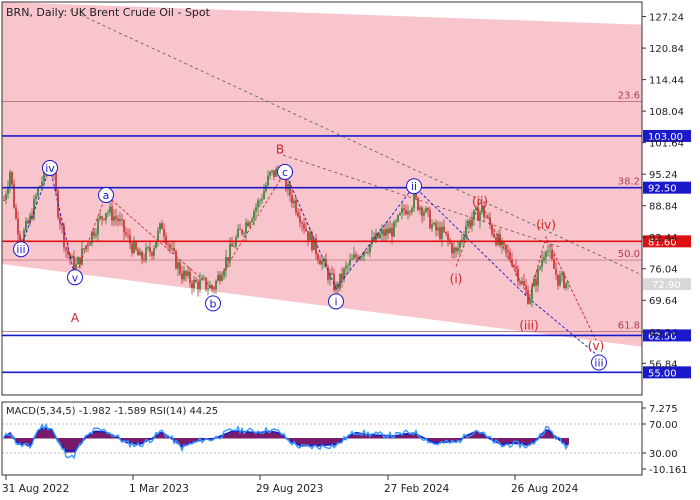  I want to click on wave-label: ii, so click(414, 186).